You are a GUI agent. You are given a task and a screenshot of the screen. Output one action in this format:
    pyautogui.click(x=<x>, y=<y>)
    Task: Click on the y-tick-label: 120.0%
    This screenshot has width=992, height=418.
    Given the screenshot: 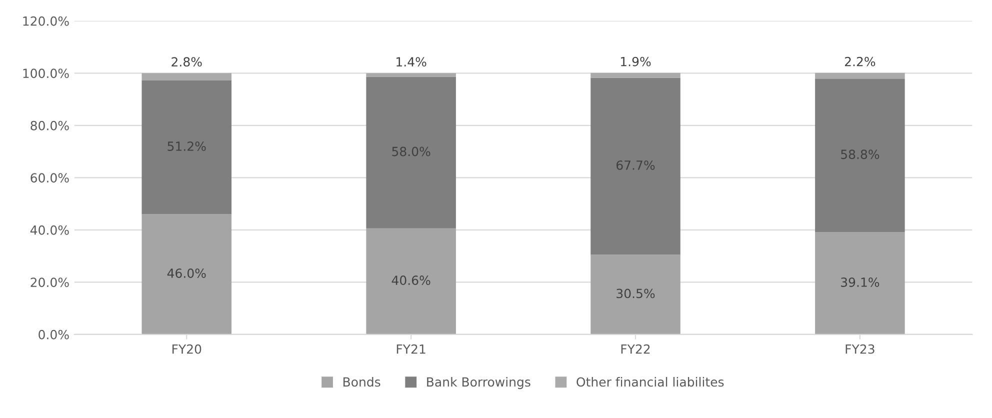 What is the action you would take?
    pyautogui.click(x=46, y=21)
    